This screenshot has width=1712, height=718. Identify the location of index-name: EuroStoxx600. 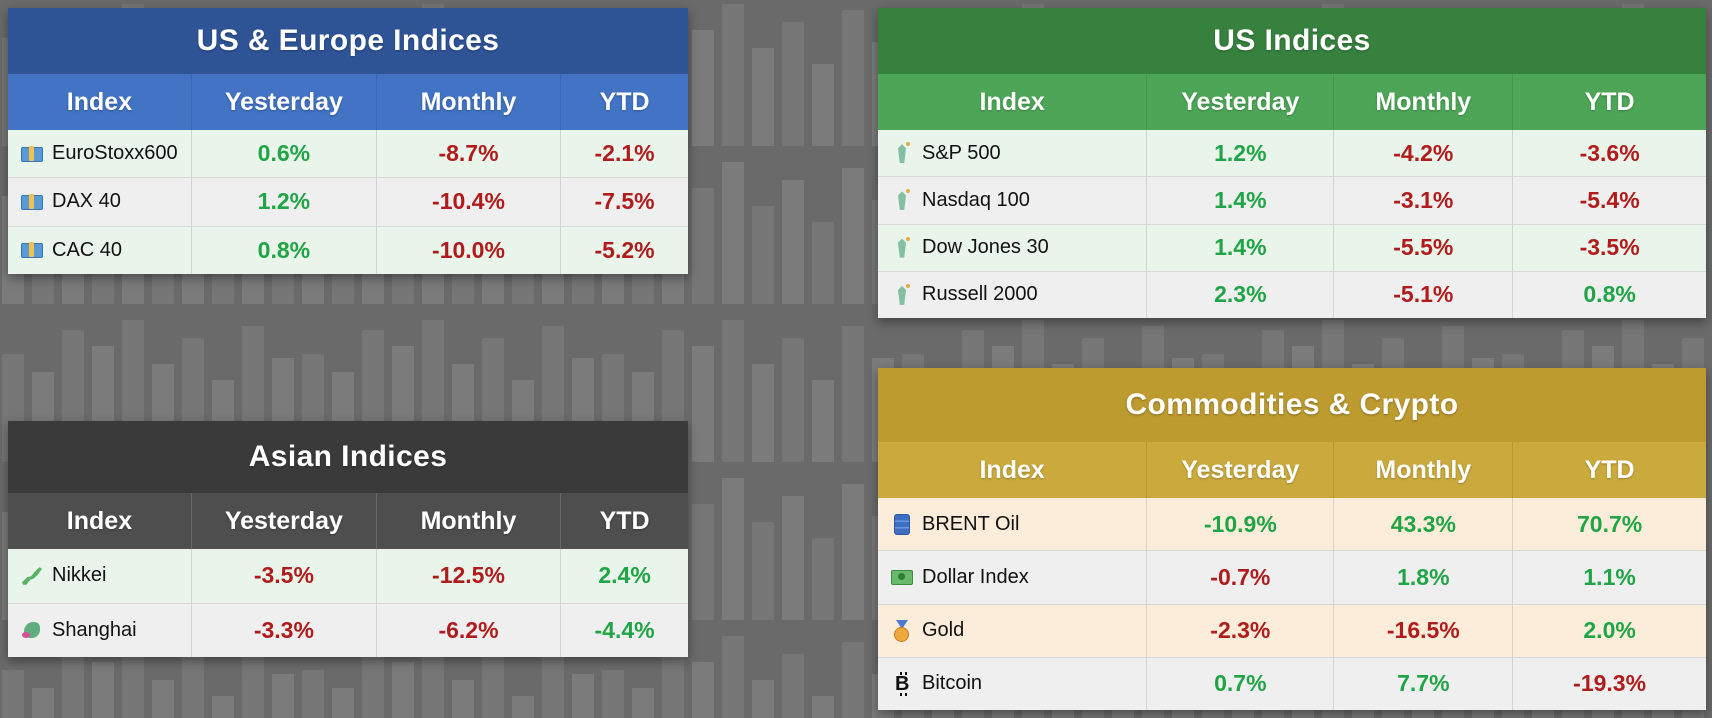
(115, 153).